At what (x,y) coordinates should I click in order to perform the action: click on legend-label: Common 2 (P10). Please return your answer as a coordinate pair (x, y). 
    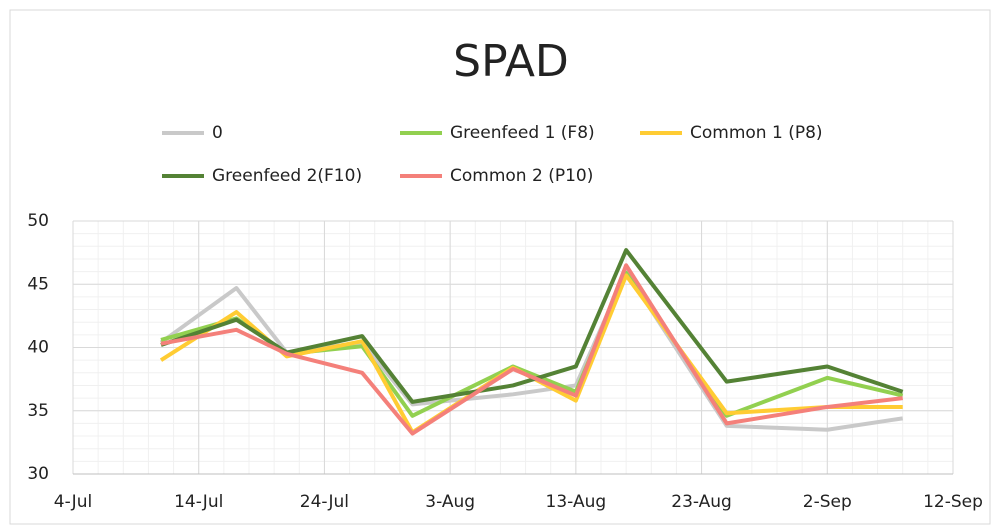
    Looking at the image, I should click on (521, 176).